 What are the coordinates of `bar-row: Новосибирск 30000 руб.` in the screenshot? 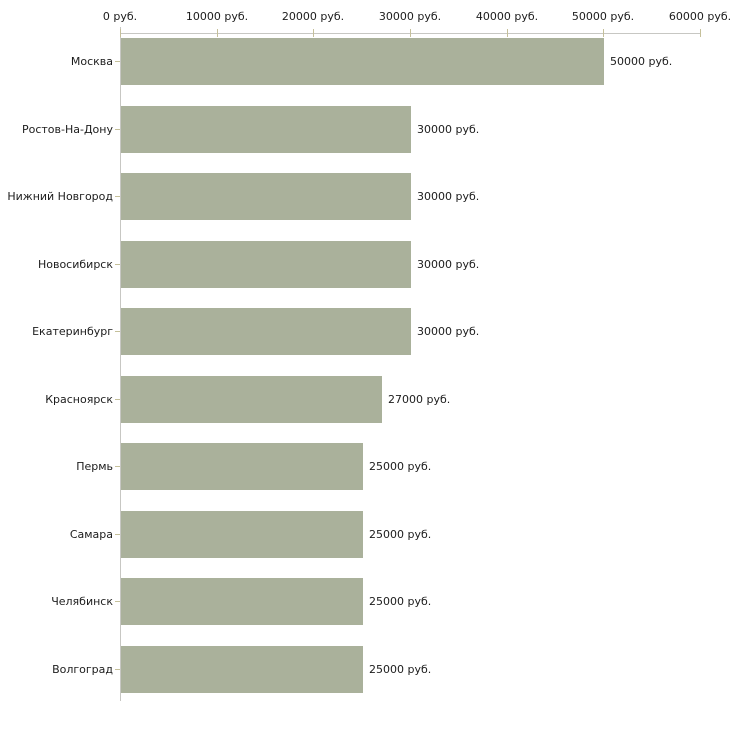 It's located at (365, 264).